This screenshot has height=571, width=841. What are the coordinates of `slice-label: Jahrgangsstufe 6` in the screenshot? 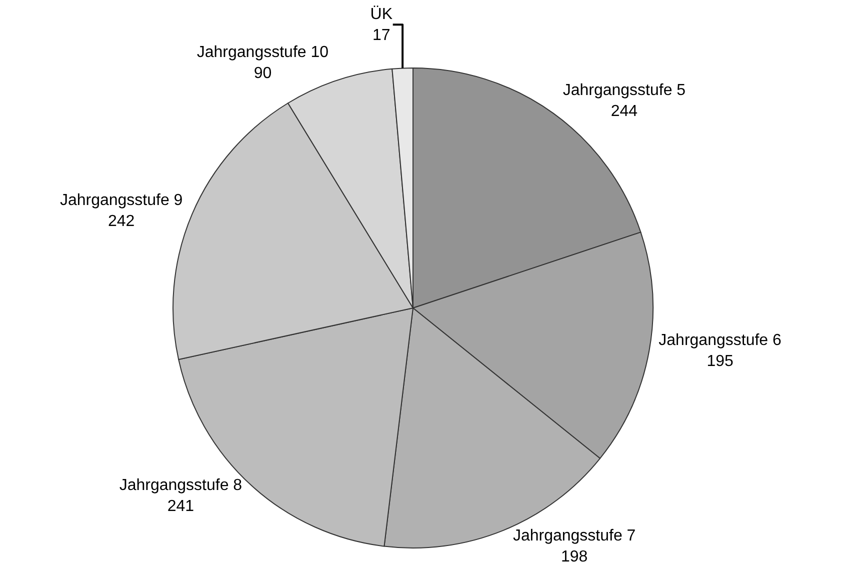 It's located at (720, 341).